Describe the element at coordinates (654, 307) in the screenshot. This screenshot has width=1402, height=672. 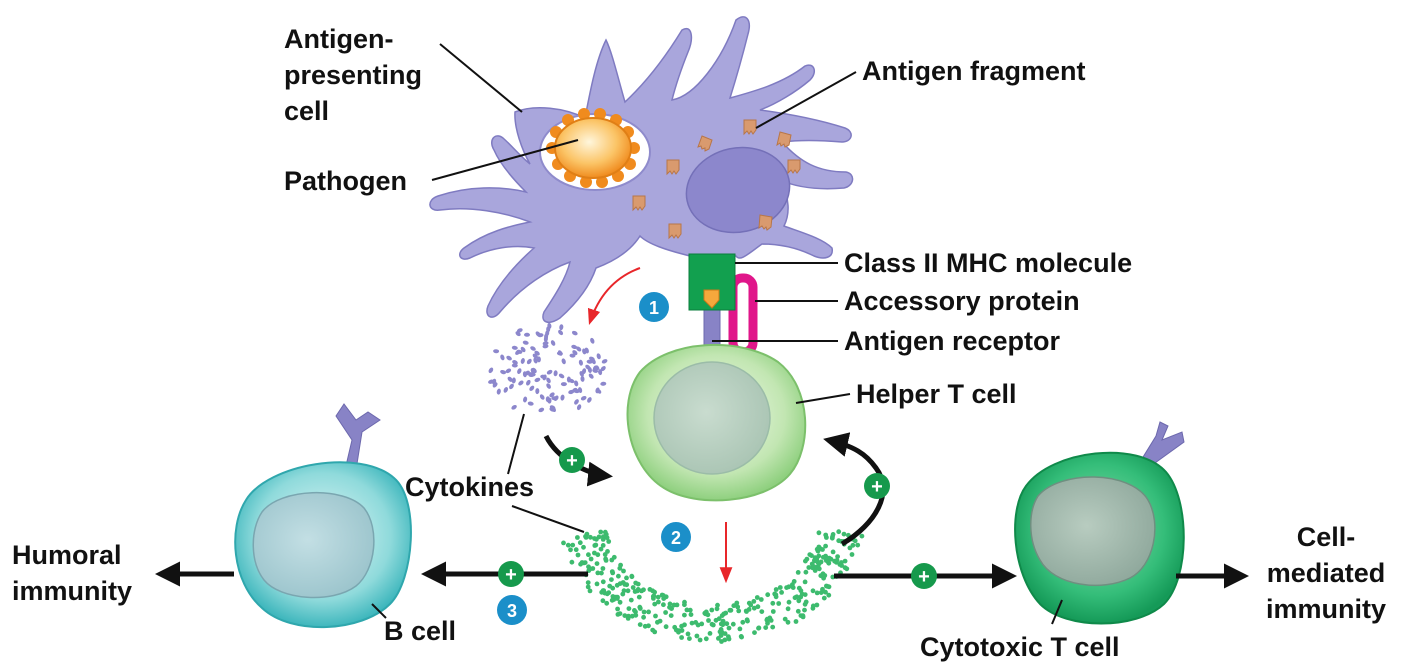
I see `step-badge-1: 1` at that location.